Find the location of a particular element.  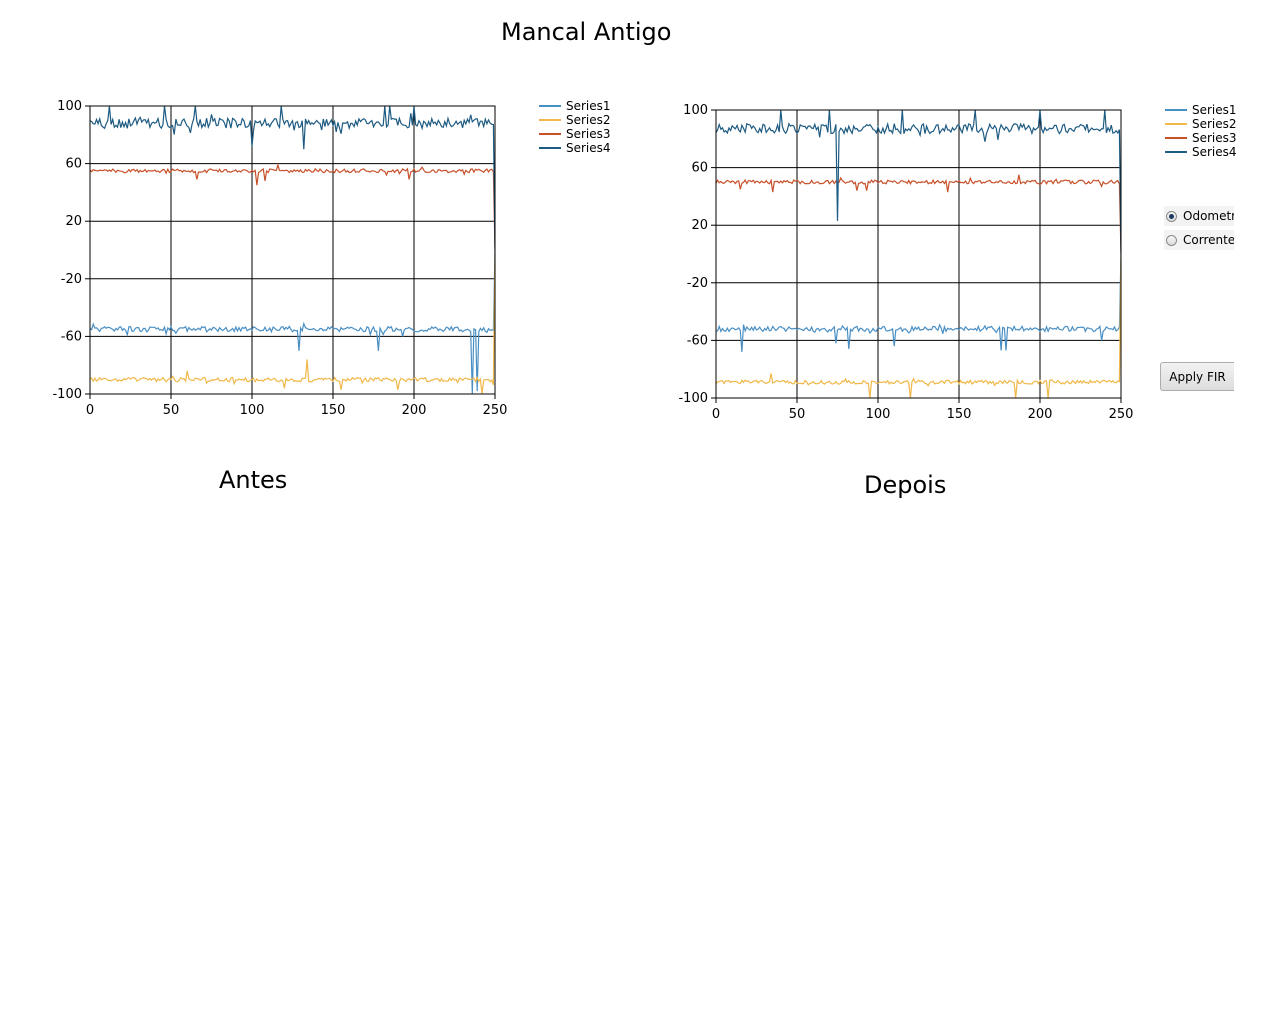

caption-after: Depois is located at coordinates (905, 485).